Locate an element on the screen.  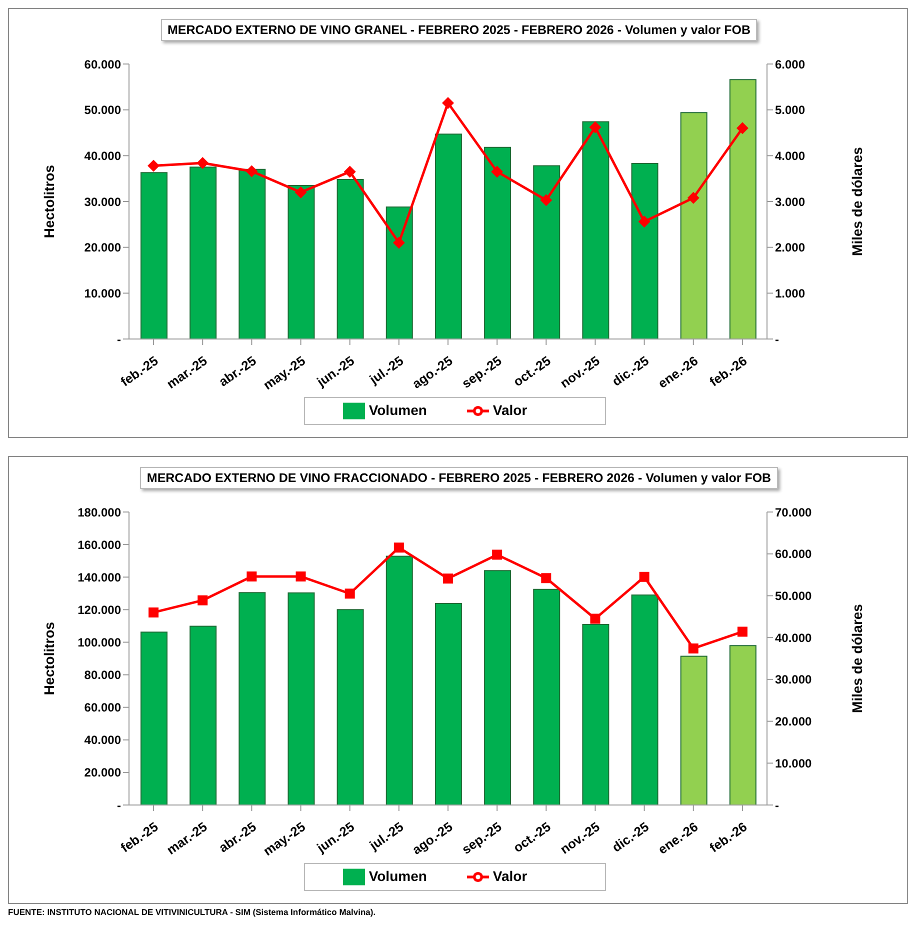
source-note: FUENTE: INSTITUTO NACIONAL DE VITIVINICULTURA - SIM (Sistema Informático Malvina). is located at coordinates (192, 912).